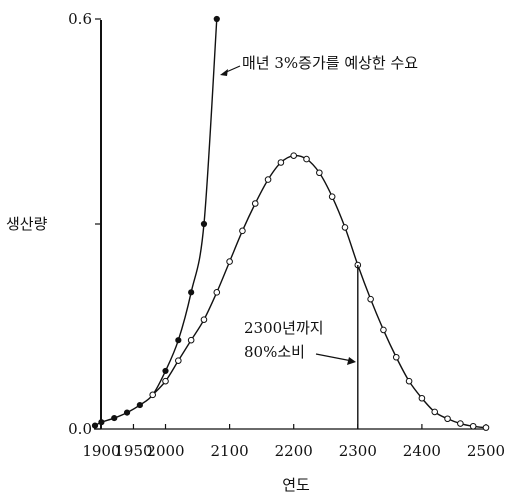  I want to click on demand-label: 매년 3%증가를 예상한 수요, so click(330, 63).